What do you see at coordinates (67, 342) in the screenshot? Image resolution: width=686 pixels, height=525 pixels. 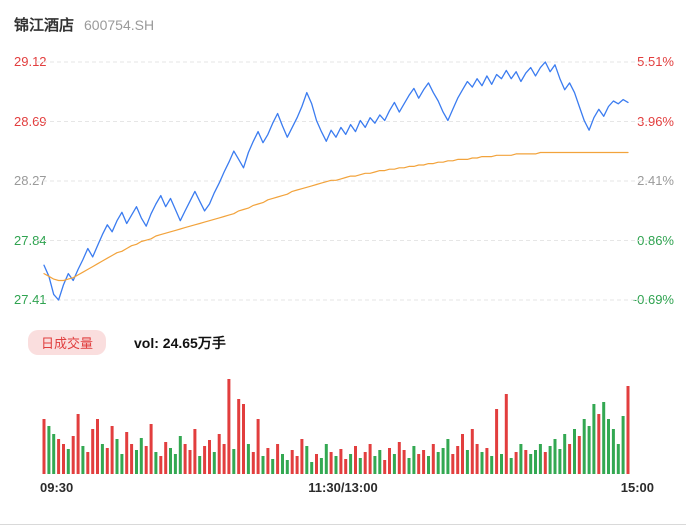 I see `volume-badge: 日成交量` at bounding box center [67, 342].